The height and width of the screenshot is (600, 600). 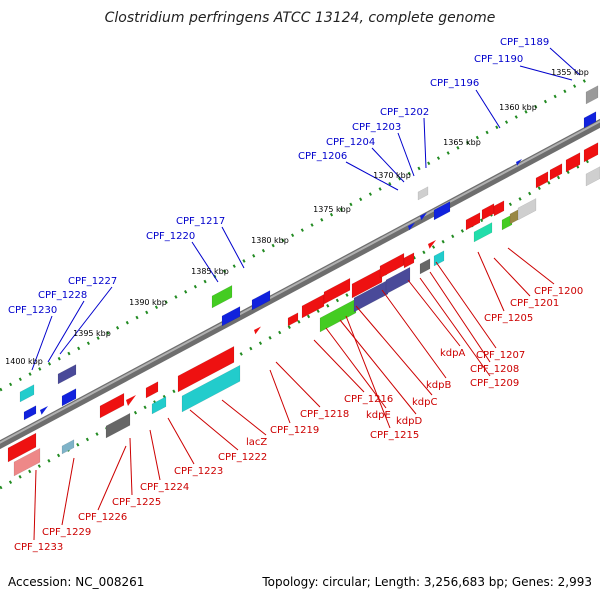 I want to click on gene-label: CPF_1216, so click(x=368, y=399).